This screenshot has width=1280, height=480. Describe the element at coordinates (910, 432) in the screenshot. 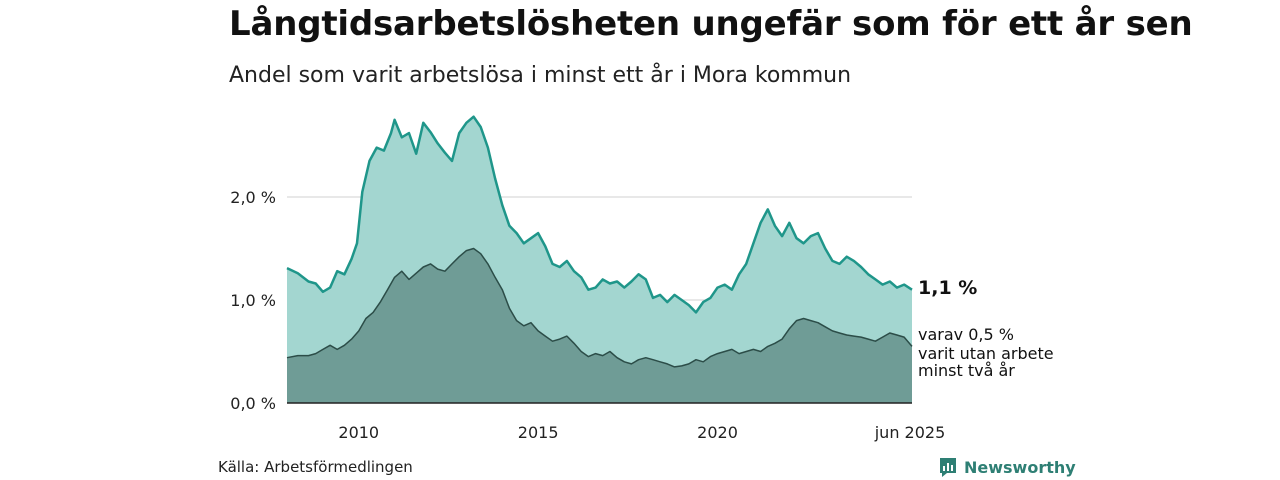

I see `x-tick-label-3: jun 2025` at that location.